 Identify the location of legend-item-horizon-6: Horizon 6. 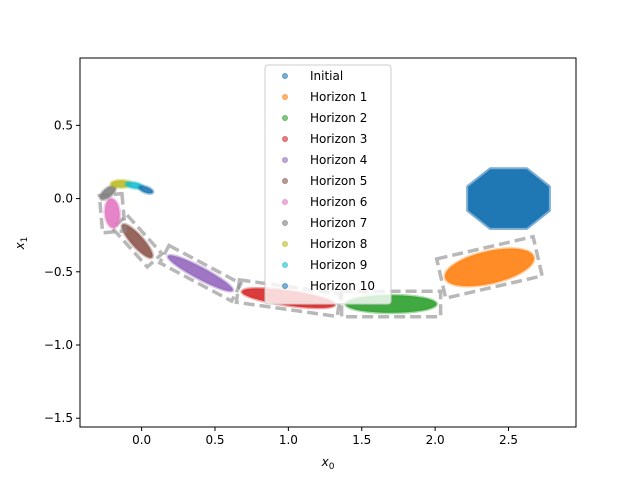
(324, 202).